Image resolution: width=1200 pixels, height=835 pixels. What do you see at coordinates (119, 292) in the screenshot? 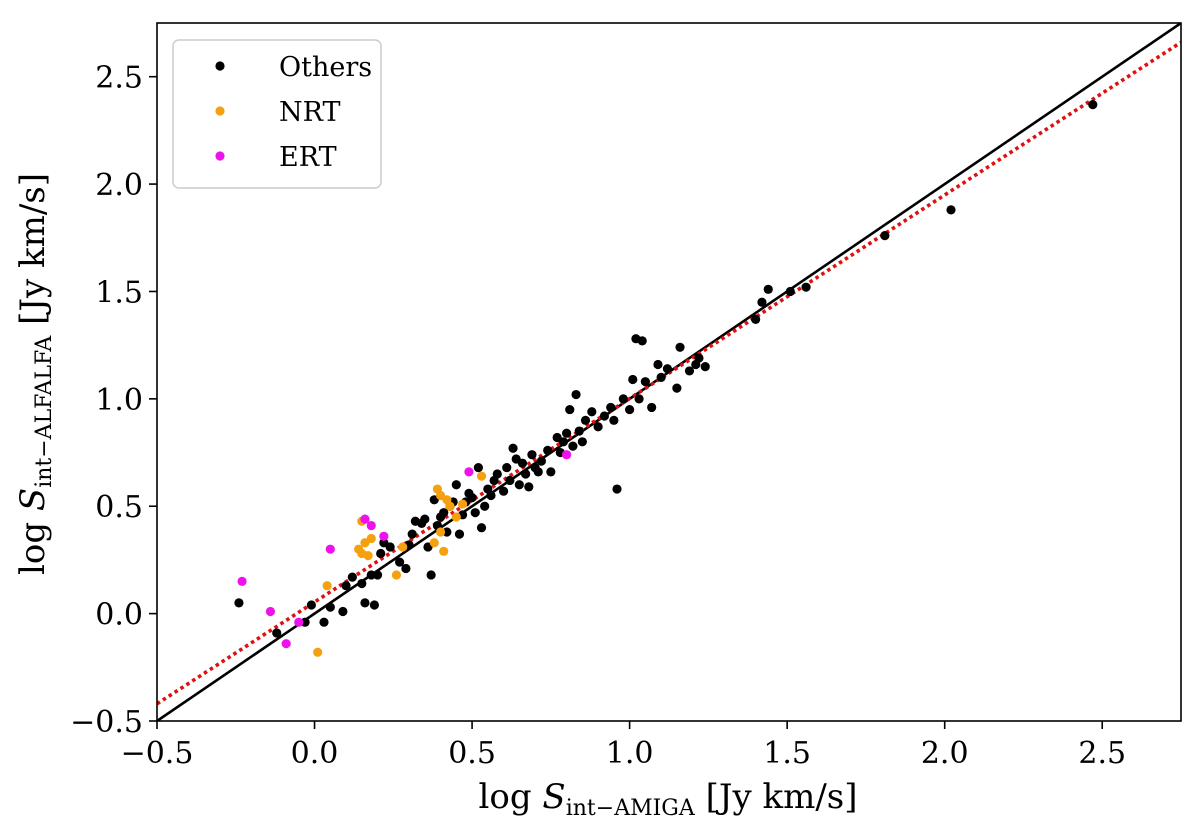
I see `y-tick-label: 1.5` at bounding box center [119, 292].